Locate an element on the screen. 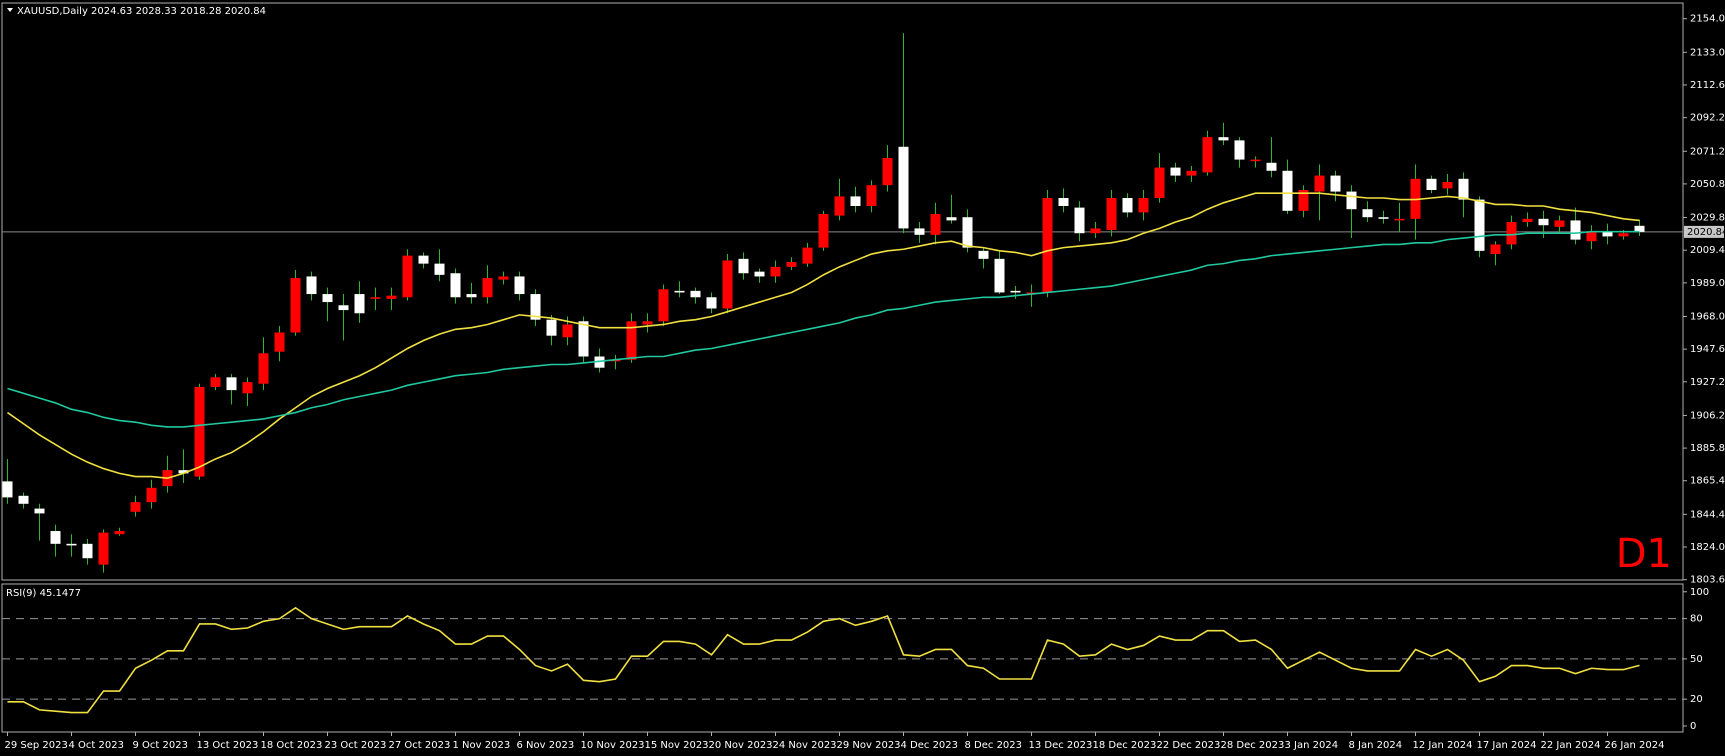  x-tick-label: 12 Jan 2024 is located at coordinates (1443, 745).